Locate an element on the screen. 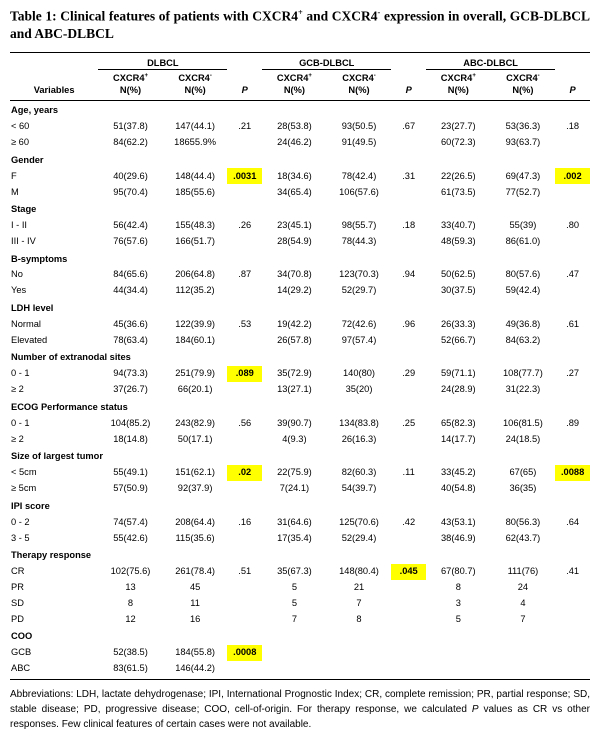 This screenshot has height=737, width=600. table-cell: 50(62.5) is located at coordinates (458, 274).